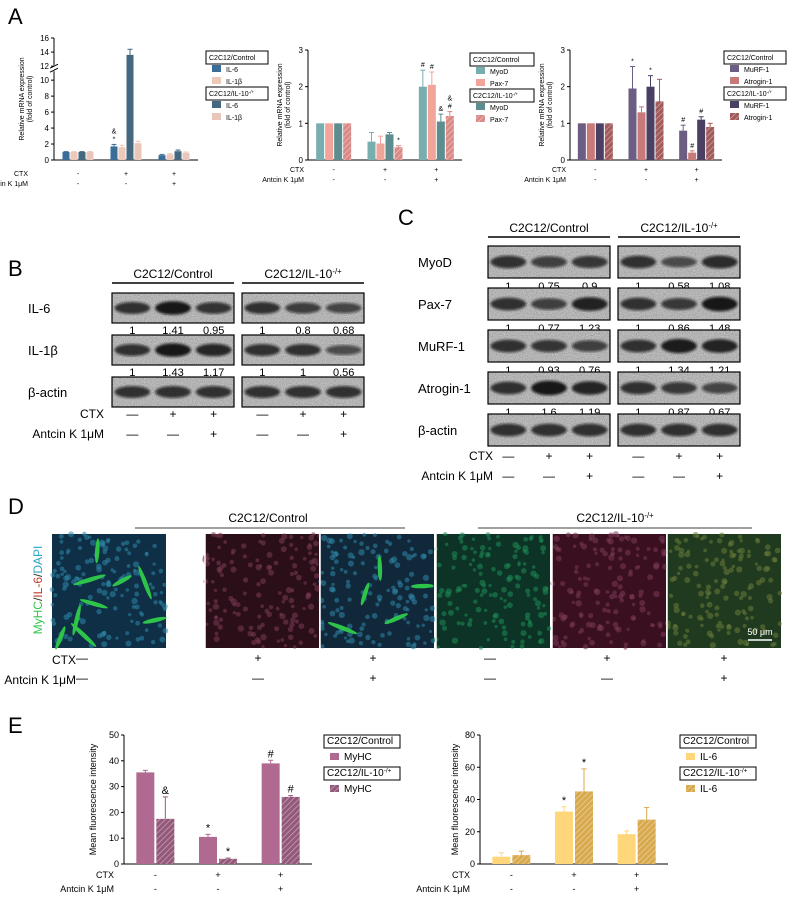 This screenshot has width=790, height=908. I want to click on bar-hatch-E1, so click(228, 861).